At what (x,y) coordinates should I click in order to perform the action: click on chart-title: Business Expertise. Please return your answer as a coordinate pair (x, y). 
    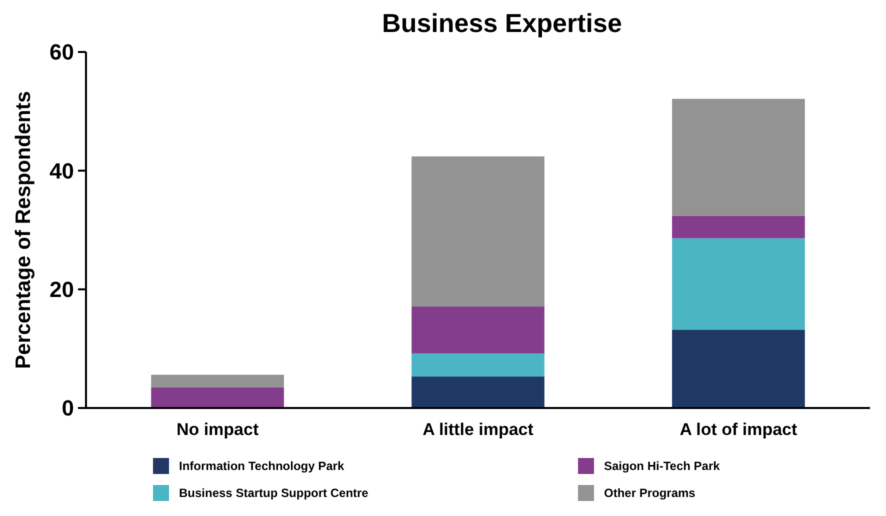
    Looking at the image, I should click on (502, 23).